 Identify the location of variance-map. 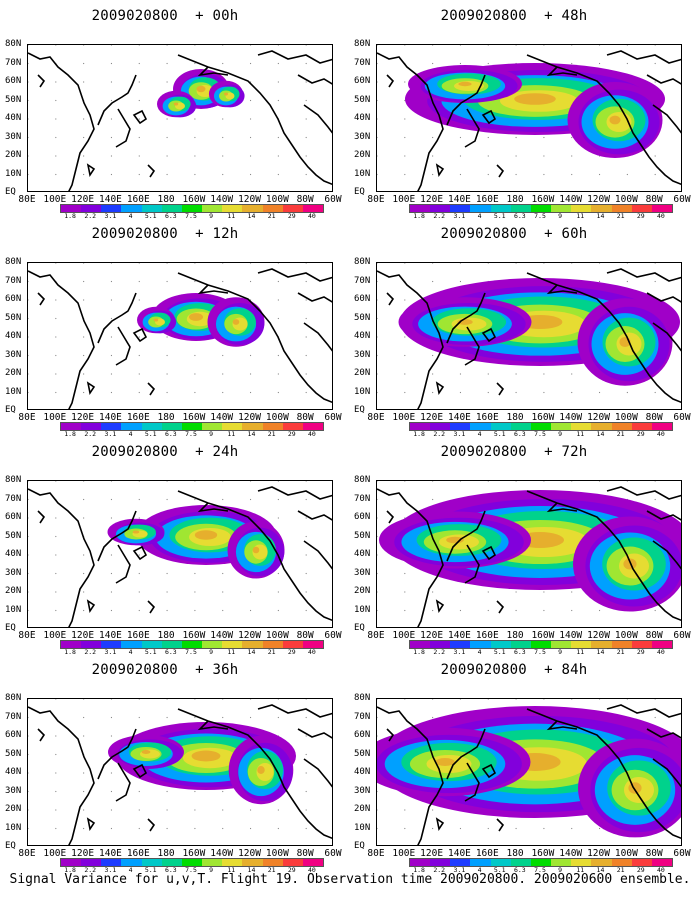
(529, 336).